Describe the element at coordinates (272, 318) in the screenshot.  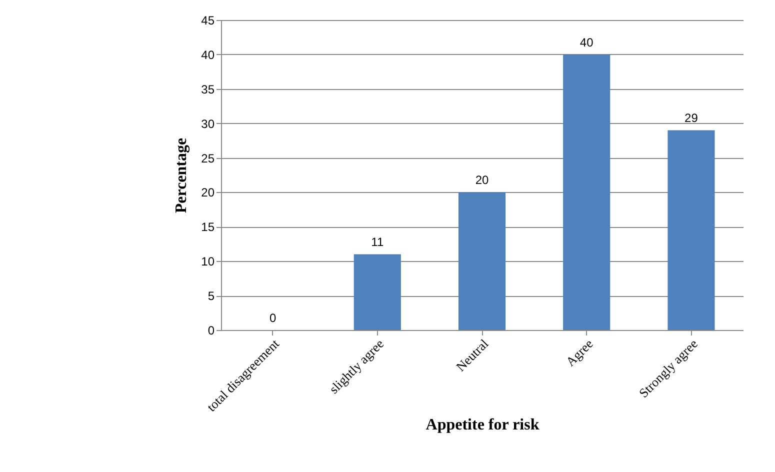
I see `data-label: 0` at that location.